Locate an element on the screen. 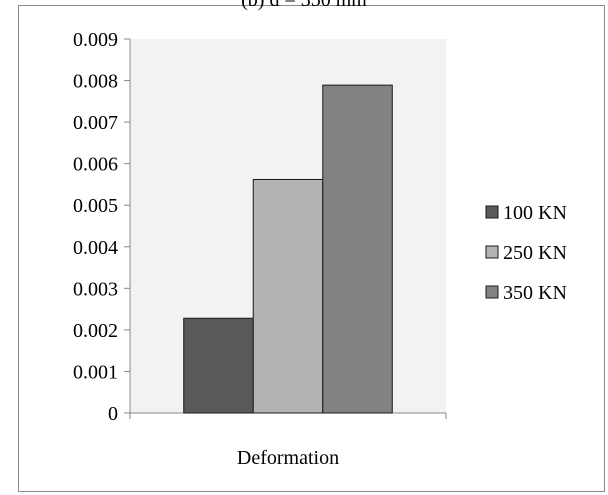 Image resolution: width=608 pixels, height=495 pixels. y-tick-label: 0.009 is located at coordinates (95, 40).